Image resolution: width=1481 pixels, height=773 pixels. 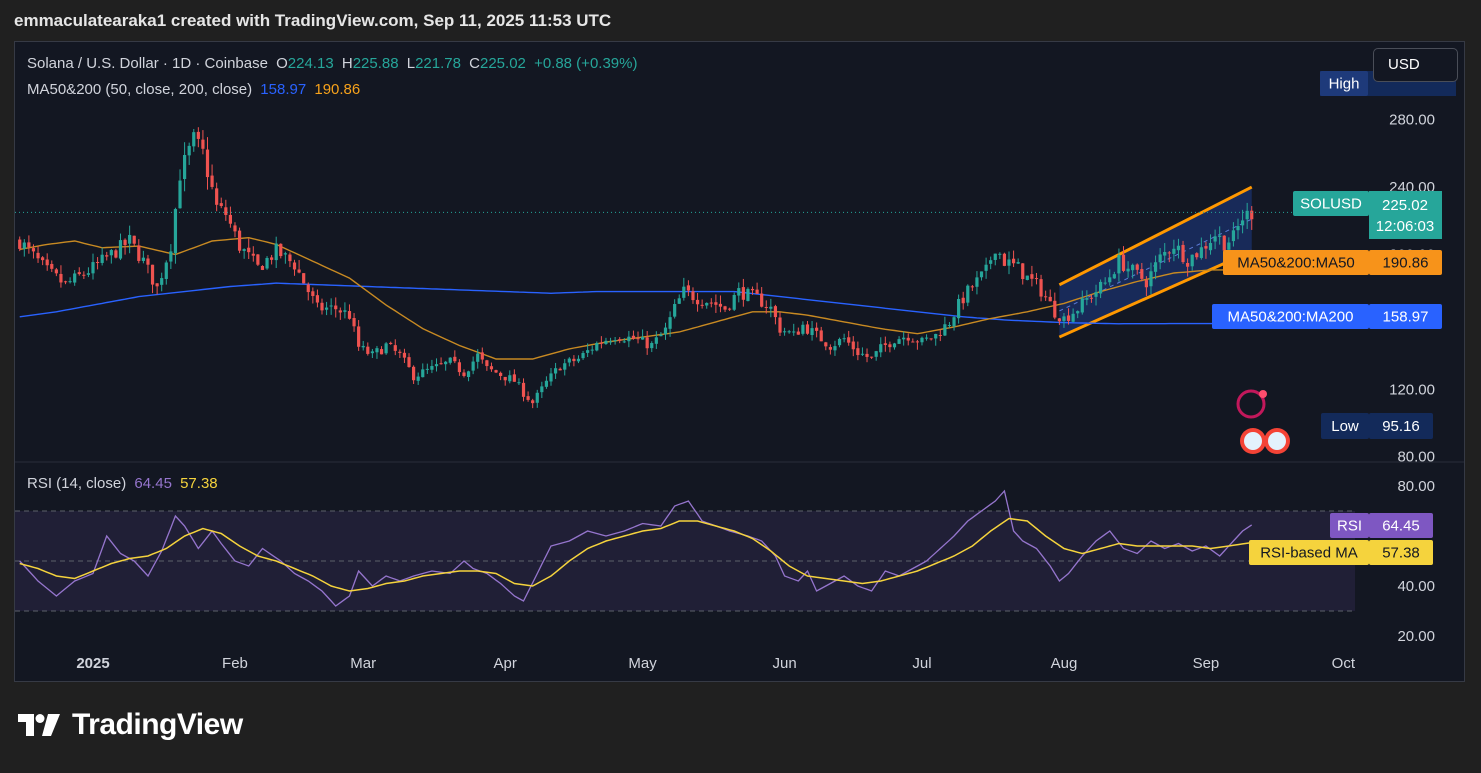 What do you see at coordinates (1155, 236) in the screenshot?
I see `channel-upper-line` at bounding box center [1155, 236].